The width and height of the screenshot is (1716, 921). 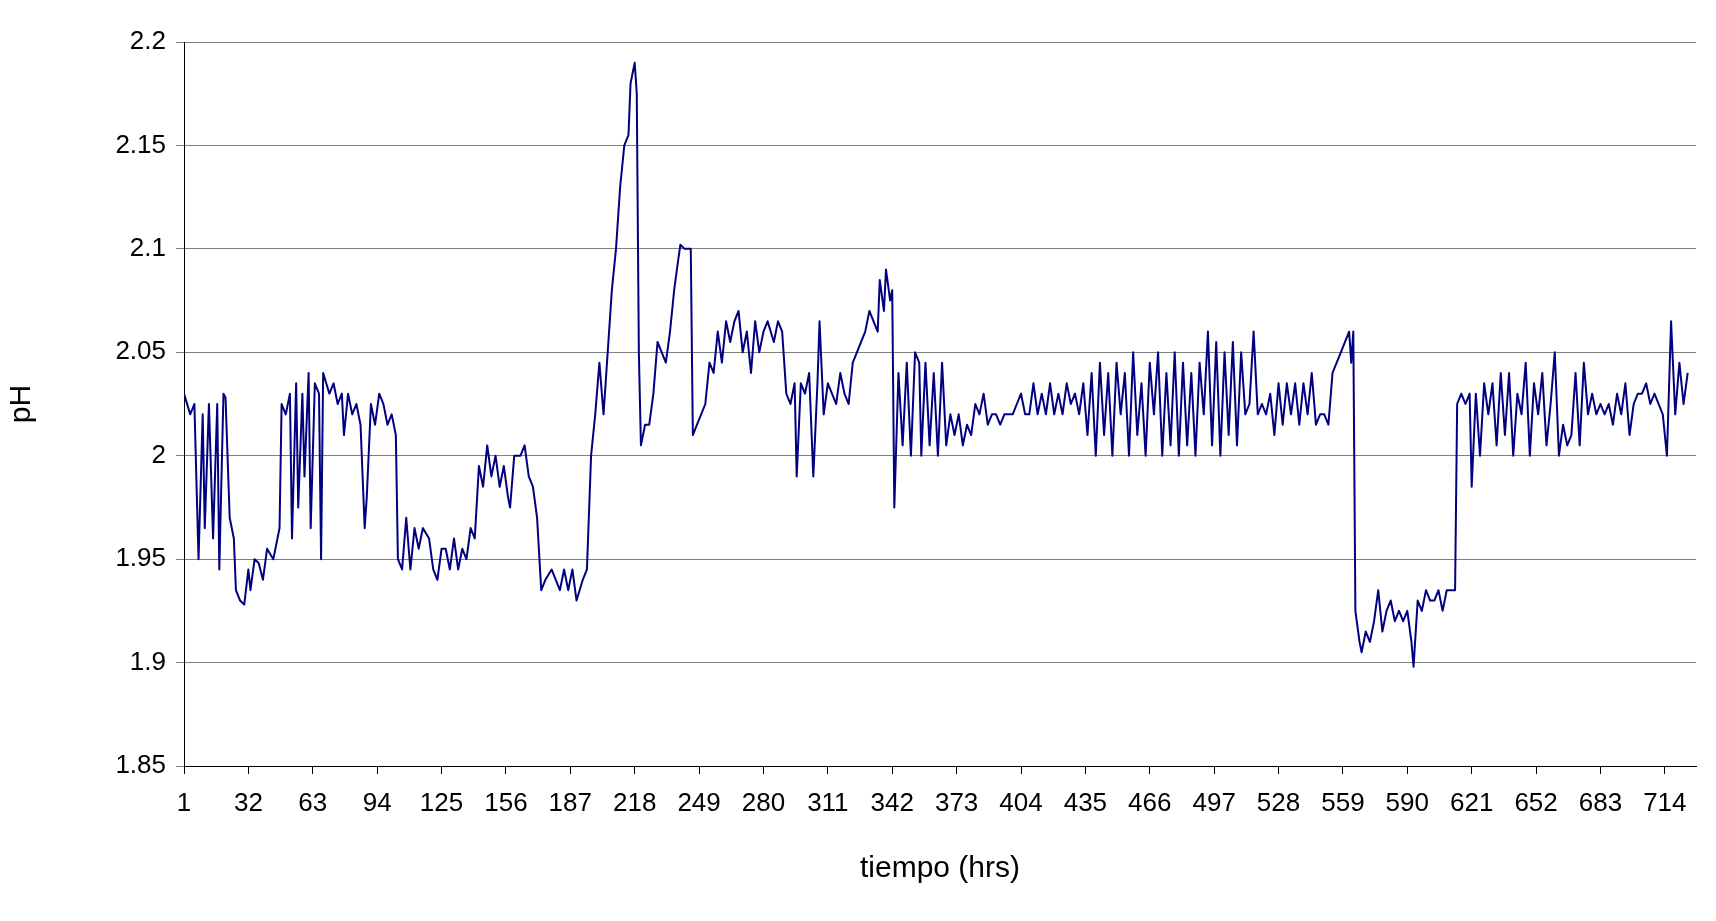 What do you see at coordinates (763, 801) in the screenshot?
I see `x-tick-label: 280` at bounding box center [763, 801].